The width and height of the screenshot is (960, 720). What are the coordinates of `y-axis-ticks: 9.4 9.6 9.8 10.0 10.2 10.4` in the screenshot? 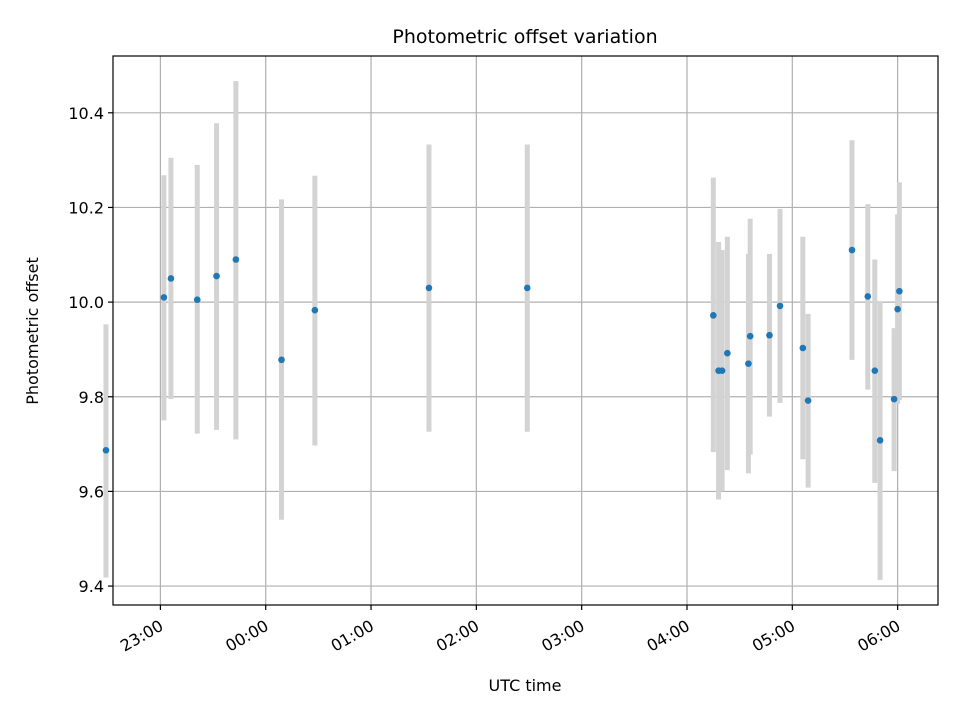 It's located at (90, 350).